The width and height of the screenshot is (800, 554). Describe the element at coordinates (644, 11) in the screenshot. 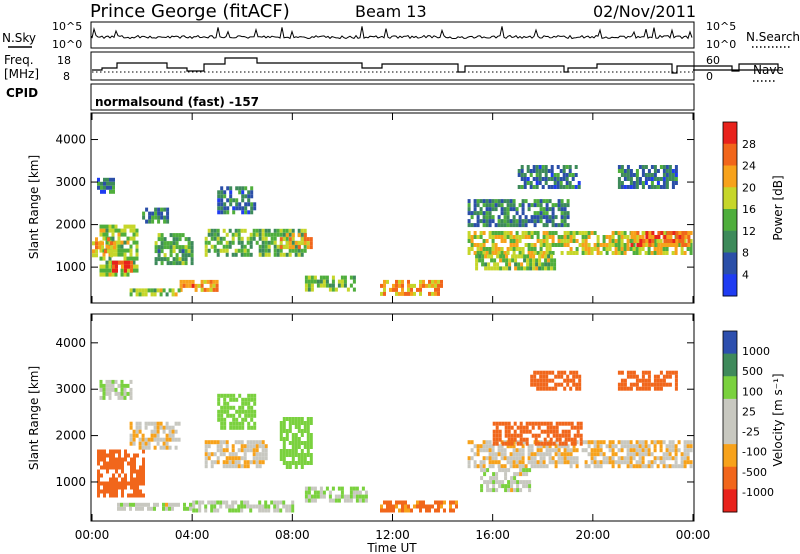

I see `date-title: 02/Nov/2011` at that location.